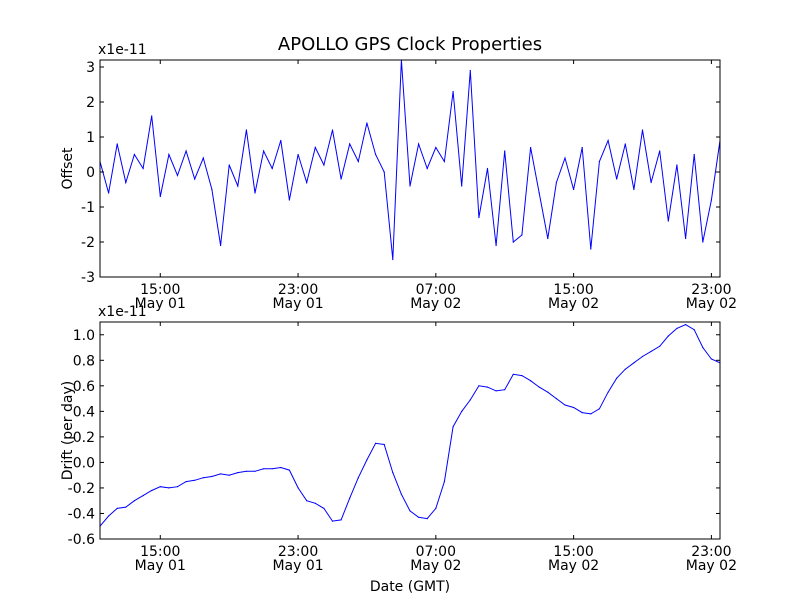 The width and height of the screenshot is (800, 600). Describe the element at coordinates (84, 438) in the screenshot. I see `drift-ytick-label: 0.2` at that location.